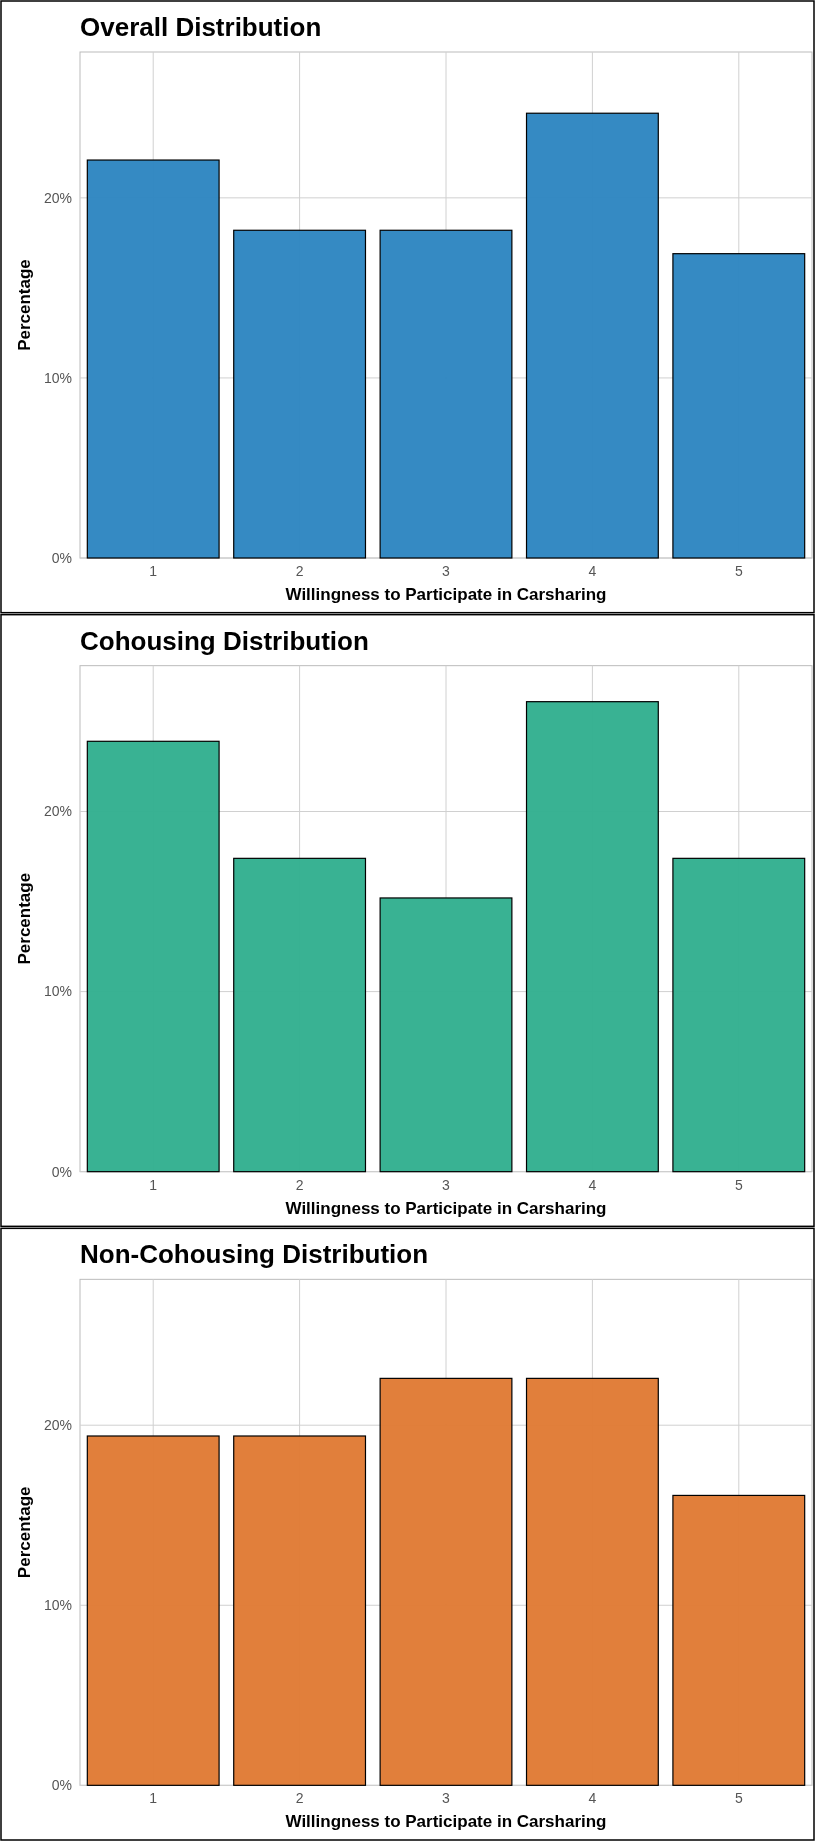 The image size is (815, 1841). What do you see at coordinates (254, 1254) in the screenshot?
I see `chart-title: Non-Cohousing Distribution` at bounding box center [254, 1254].